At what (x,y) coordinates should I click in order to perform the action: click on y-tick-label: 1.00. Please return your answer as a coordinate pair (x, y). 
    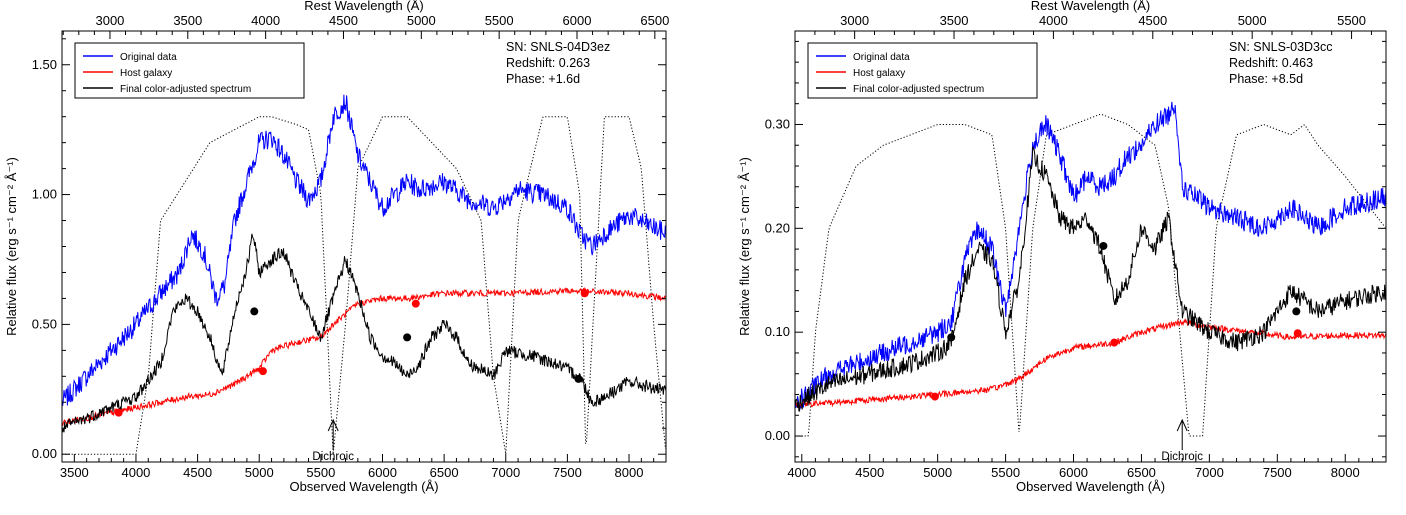
    Looking at the image, I should click on (44, 194).